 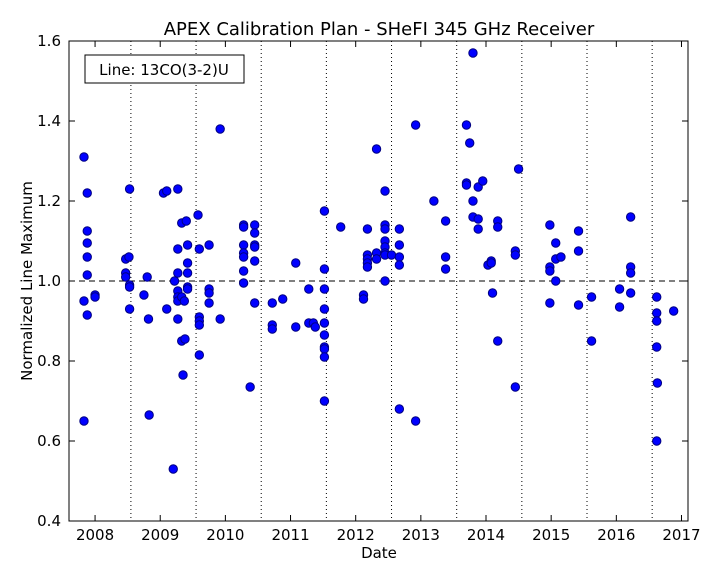 I want to click on x-tick-label: 2010, so click(x=225, y=535).